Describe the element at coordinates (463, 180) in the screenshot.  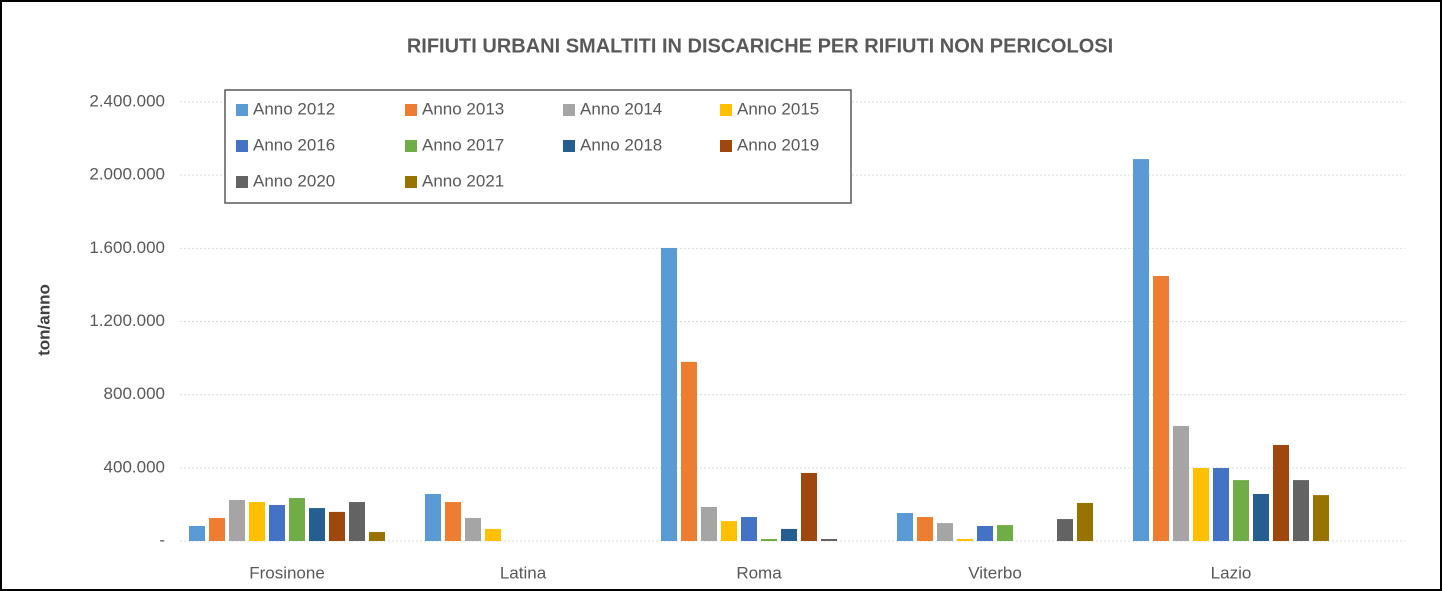
I see `legend-label: Anno 2021` at that location.